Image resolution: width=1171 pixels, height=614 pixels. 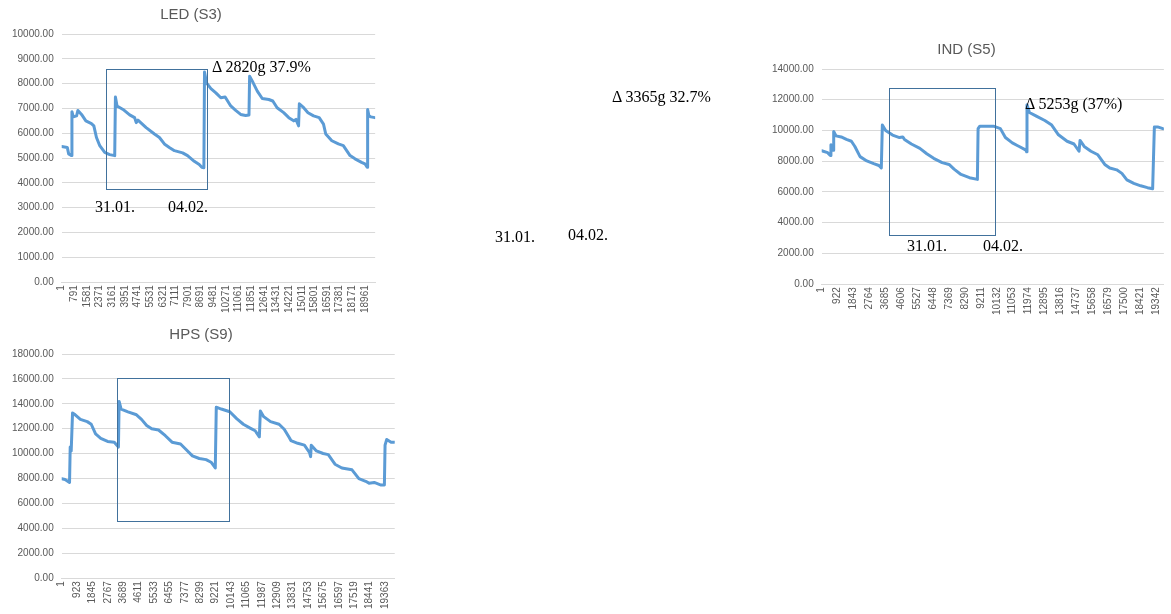 I want to click on y-tick-label: 16000.00, so click(x=33, y=378).